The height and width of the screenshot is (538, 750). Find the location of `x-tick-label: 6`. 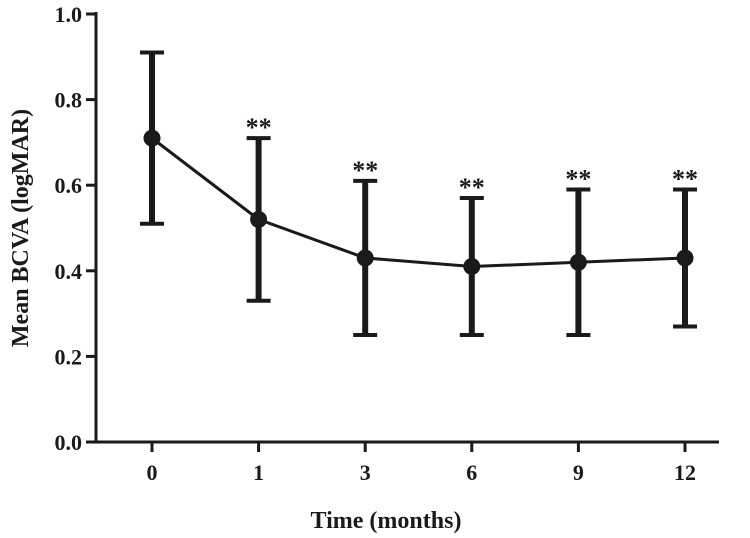

x-tick-label: 6 is located at coordinates (471, 472).